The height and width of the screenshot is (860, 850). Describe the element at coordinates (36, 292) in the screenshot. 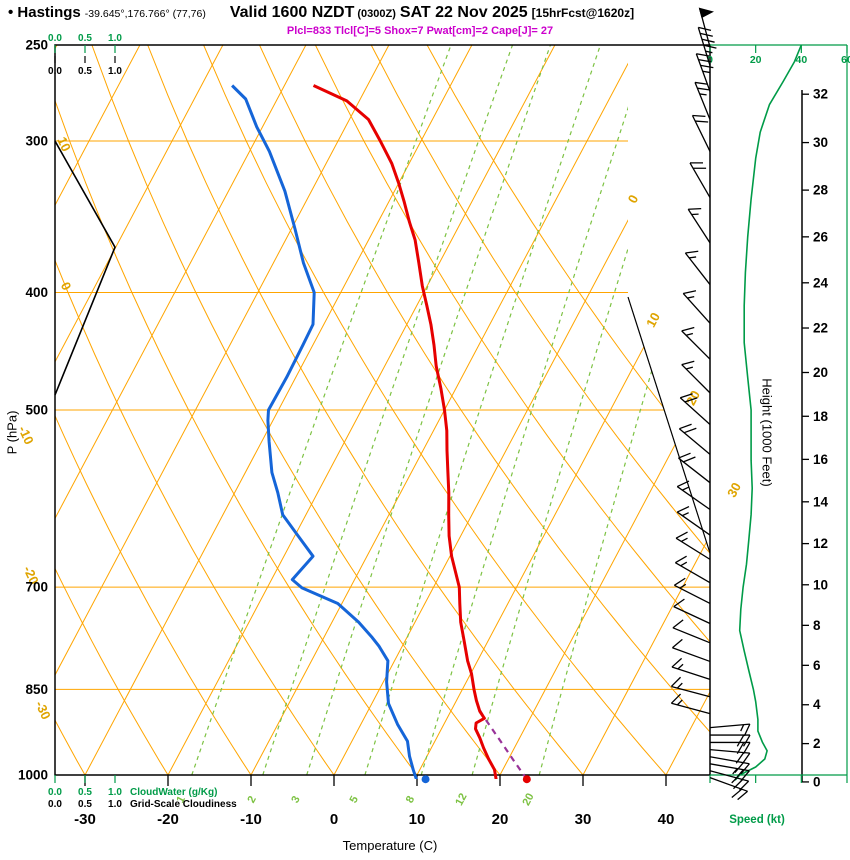

I see `svg-text: 400` at that location.